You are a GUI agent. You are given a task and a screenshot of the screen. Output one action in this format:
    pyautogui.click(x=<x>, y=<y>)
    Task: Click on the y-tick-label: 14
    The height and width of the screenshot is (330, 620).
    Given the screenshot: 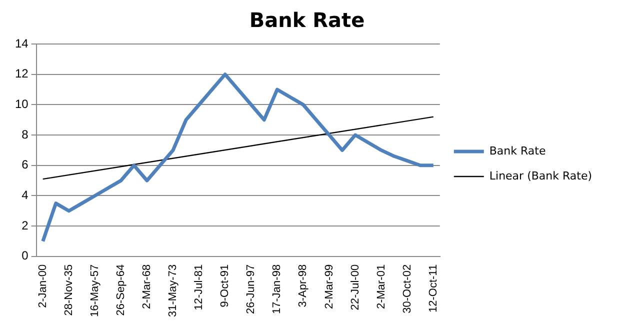 What is the action you would take?
    pyautogui.click(x=21, y=43)
    